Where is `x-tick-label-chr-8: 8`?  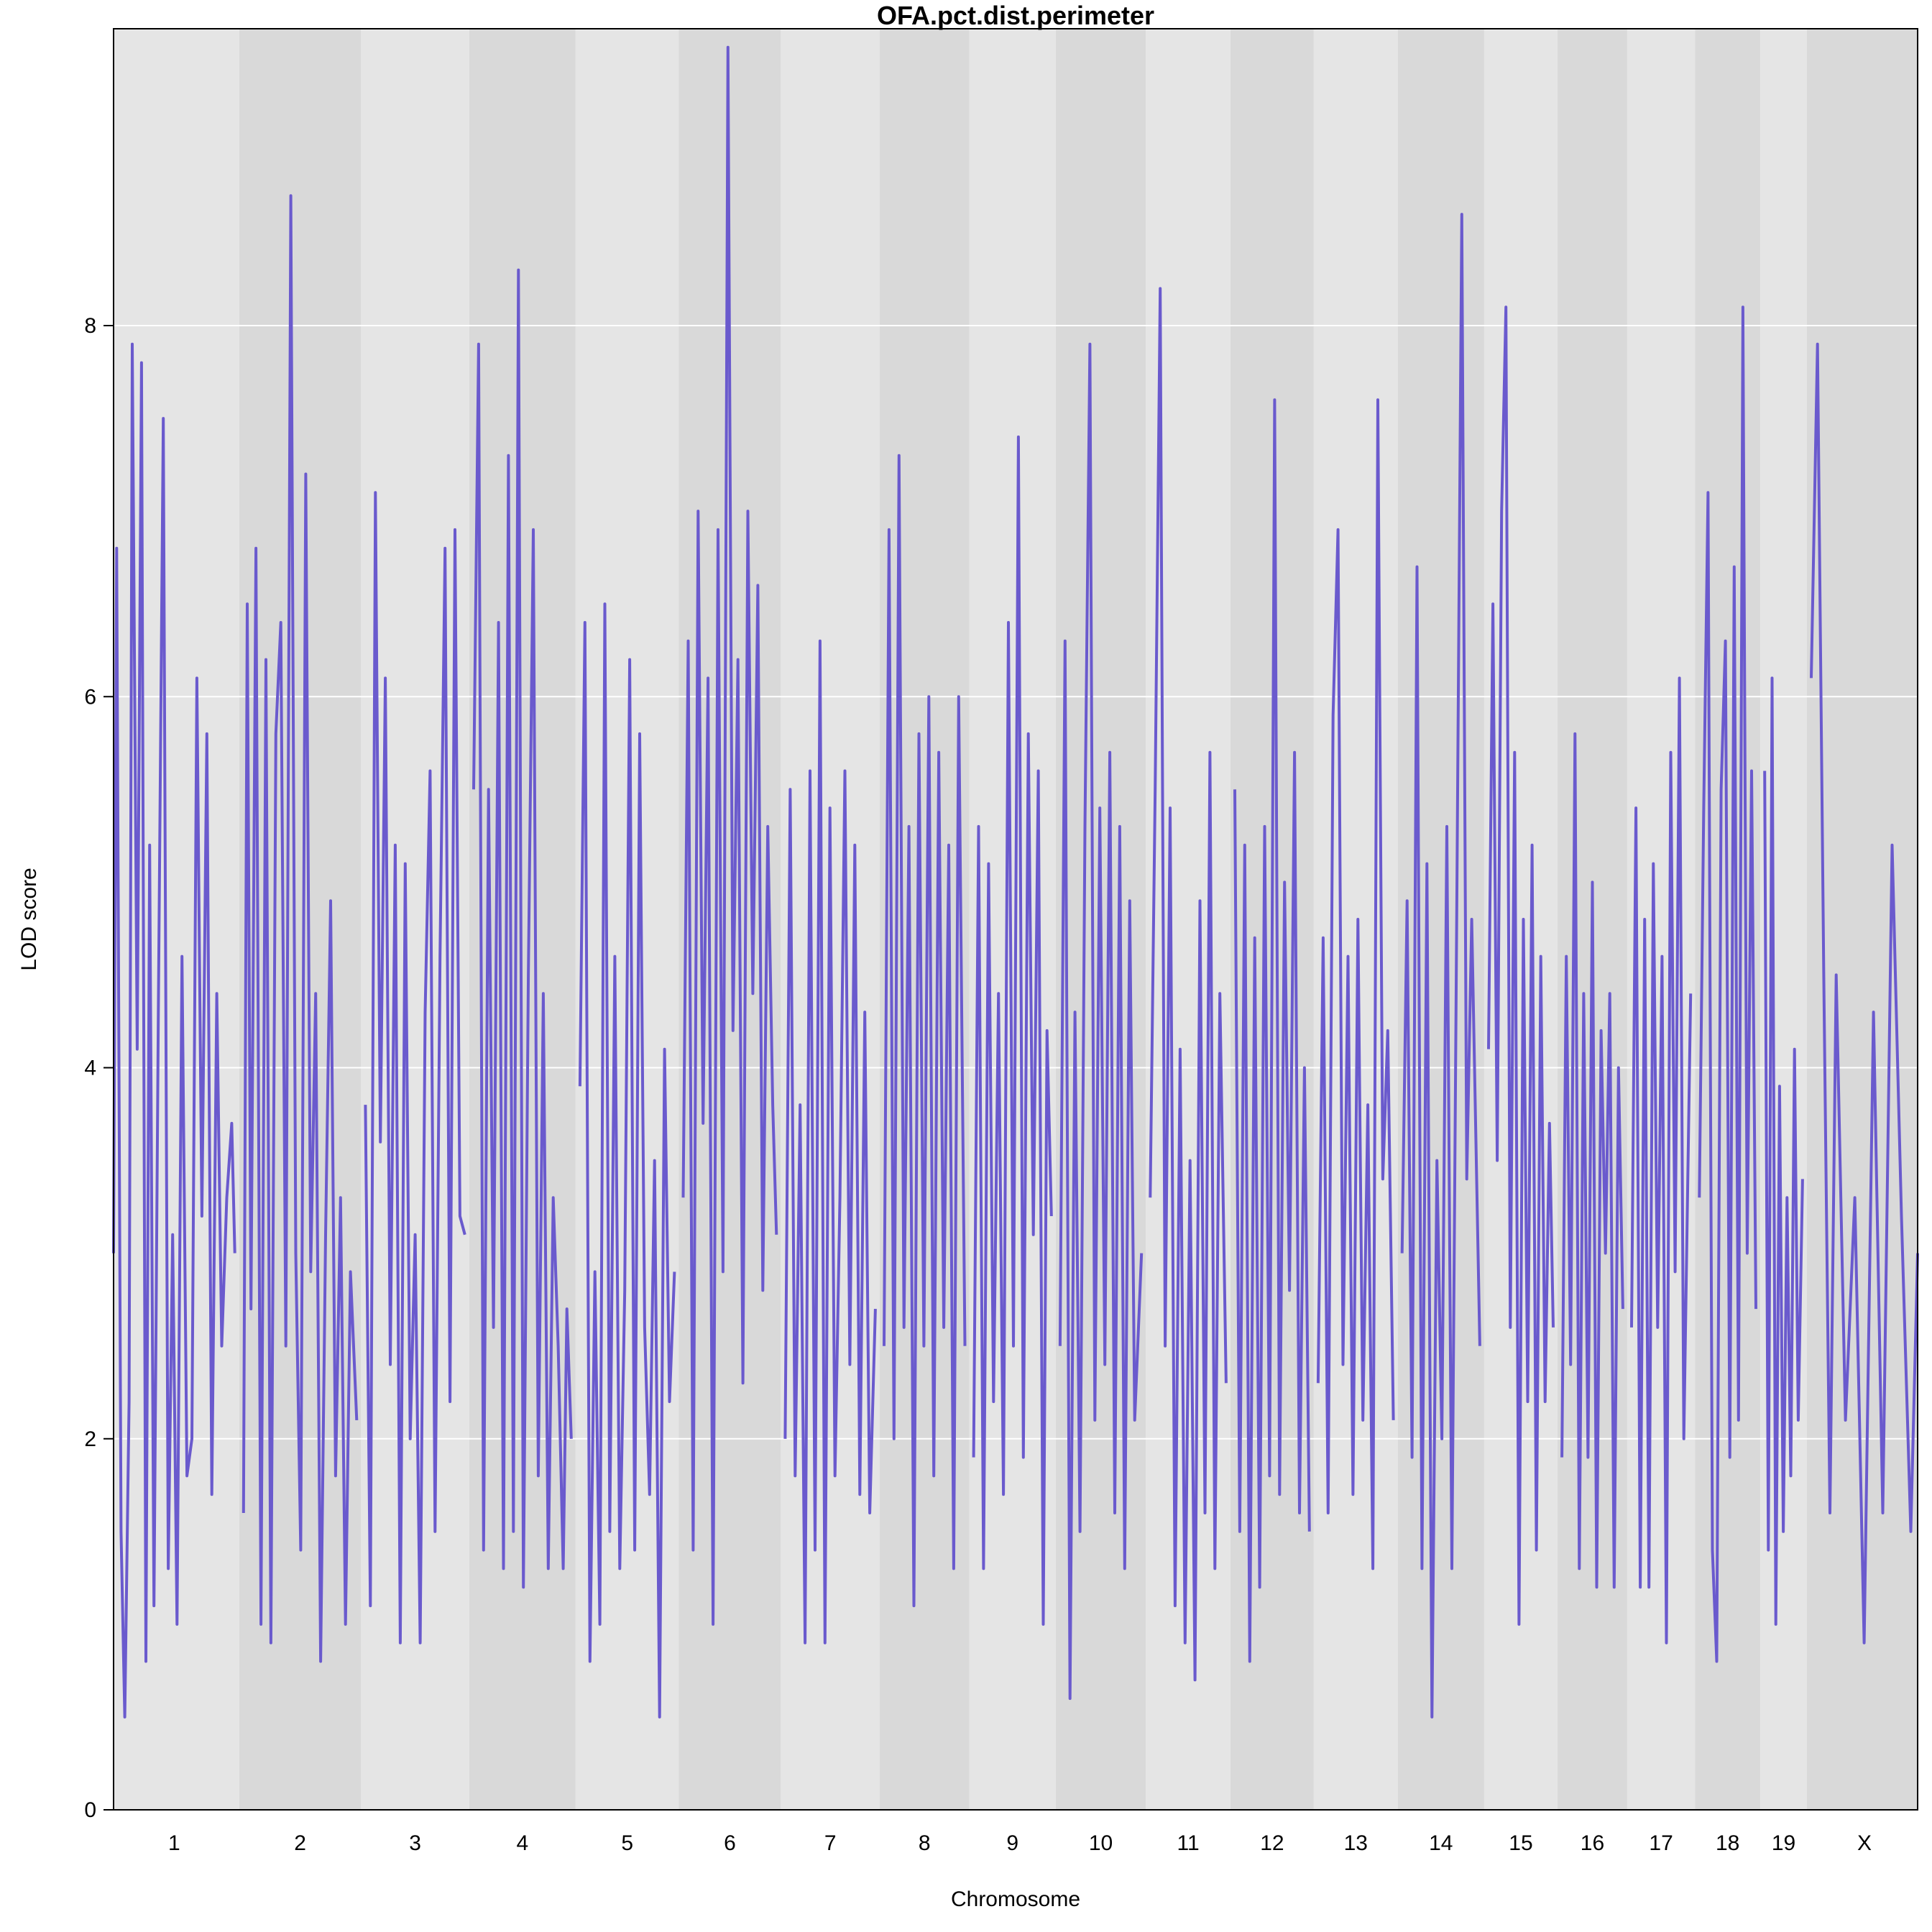 x-tick-label-chr-8: 8 is located at coordinates (925, 1843).